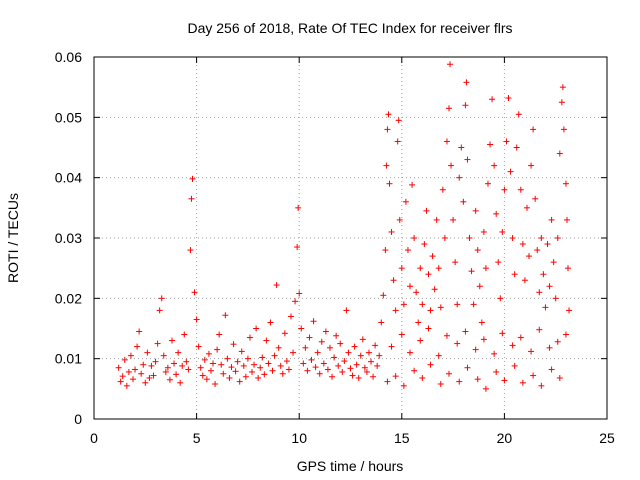  What do you see at coordinates (197, 438) in the screenshot?
I see `x-tick-label: 5` at bounding box center [197, 438].